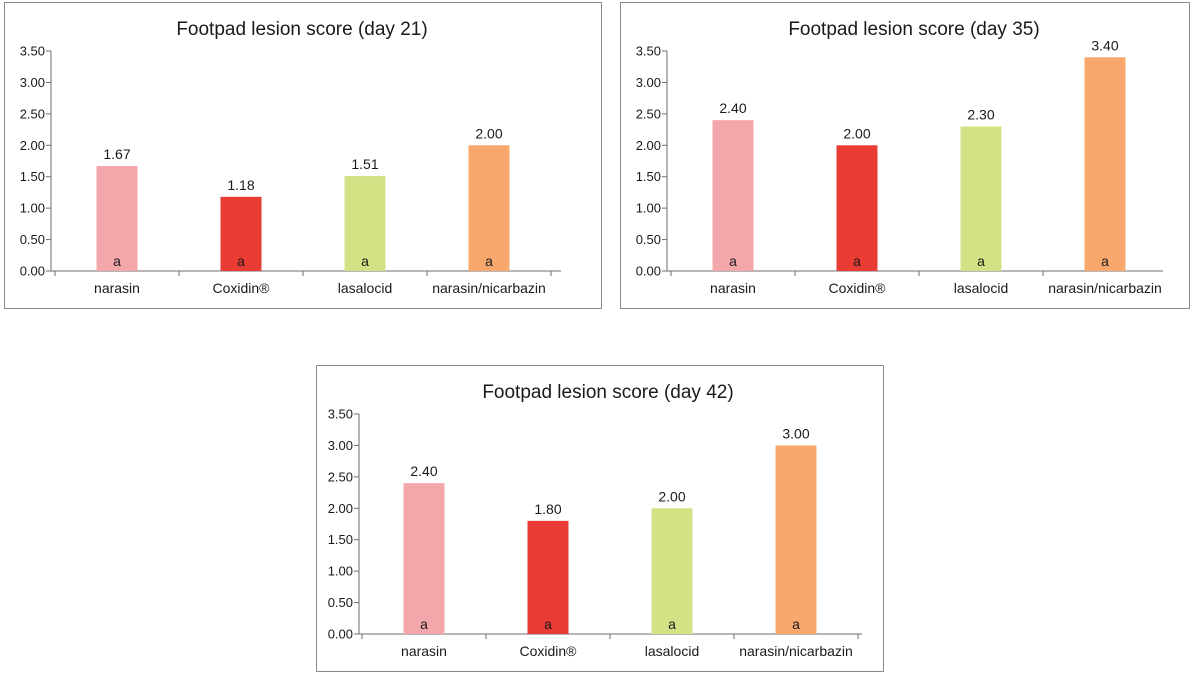 This screenshot has height=680, width=1200. Describe the element at coordinates (795, 433) in the screenshot. I see `data-label: 3.00` at that location.